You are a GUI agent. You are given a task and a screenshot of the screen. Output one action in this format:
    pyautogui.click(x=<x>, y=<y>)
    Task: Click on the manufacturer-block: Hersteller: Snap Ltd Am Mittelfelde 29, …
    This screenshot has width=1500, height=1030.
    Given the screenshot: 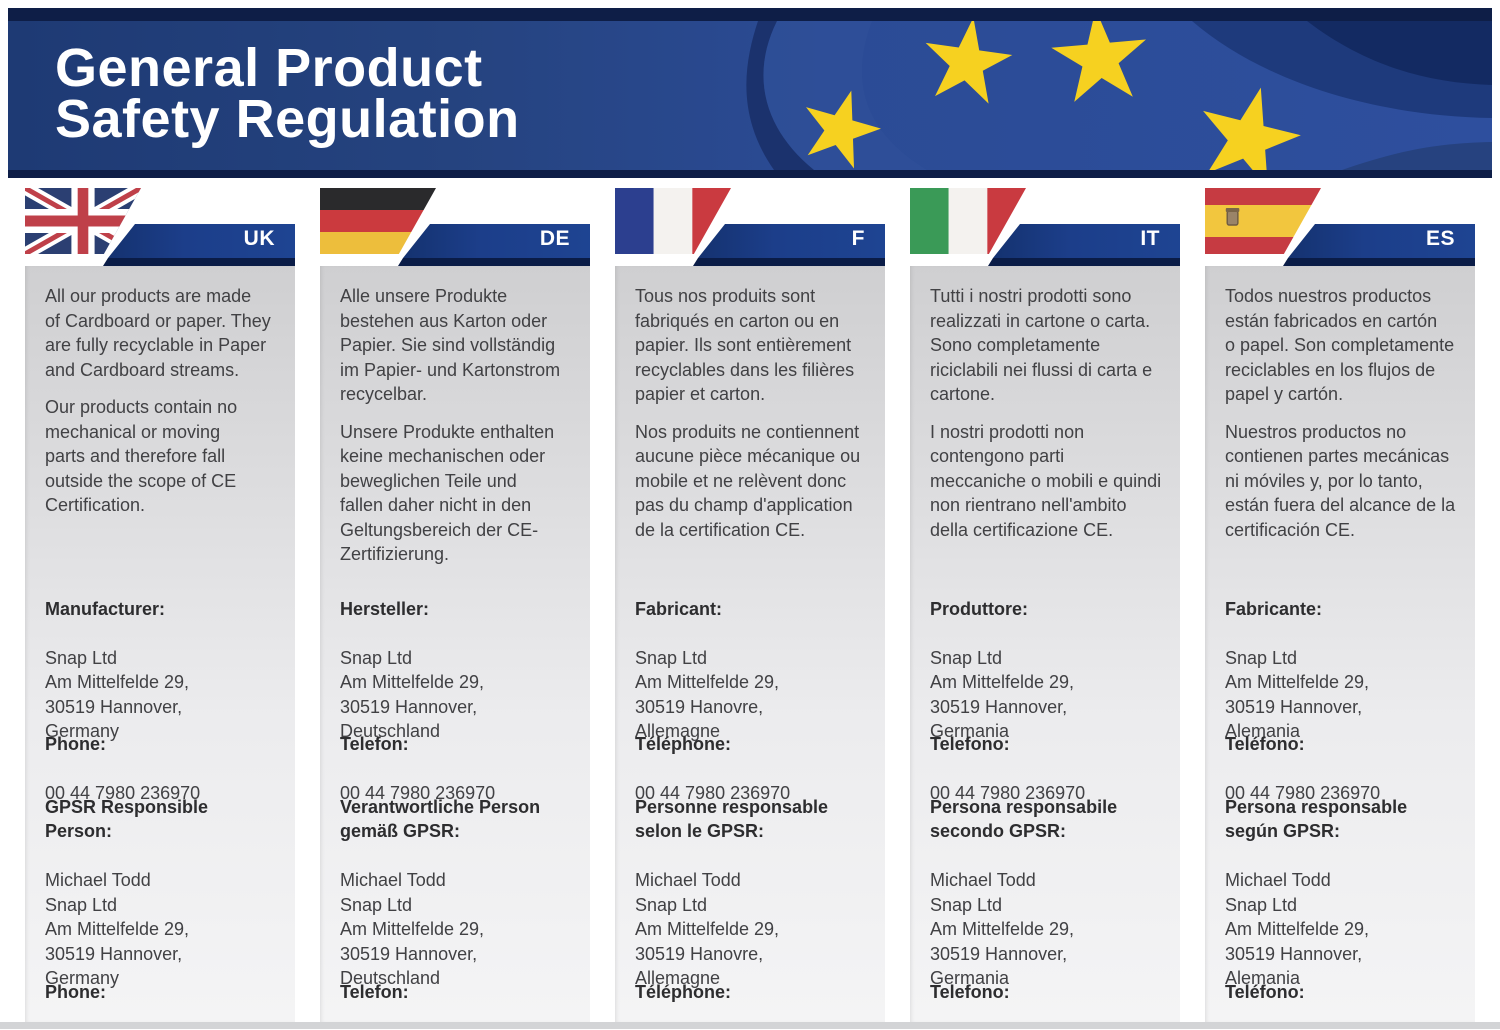 What is the action you would take?
    pyautogui.click(x=462, y=670)
    